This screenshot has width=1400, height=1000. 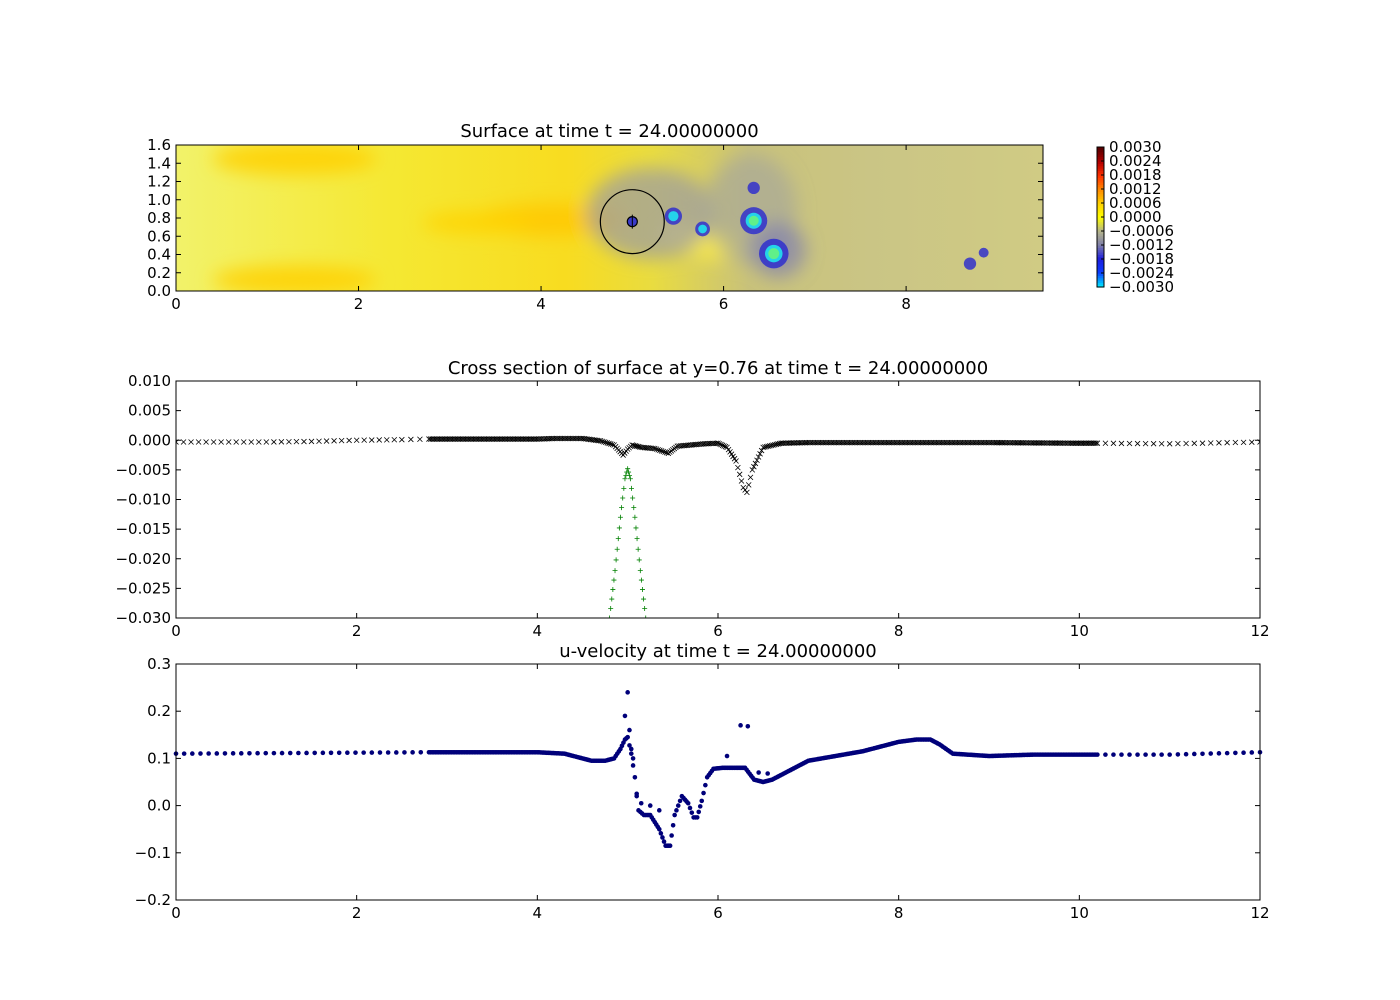 What do you see at coordinates (632, 222) in the screenshot?
I see `body-circle` at bounding box center [632, 222].